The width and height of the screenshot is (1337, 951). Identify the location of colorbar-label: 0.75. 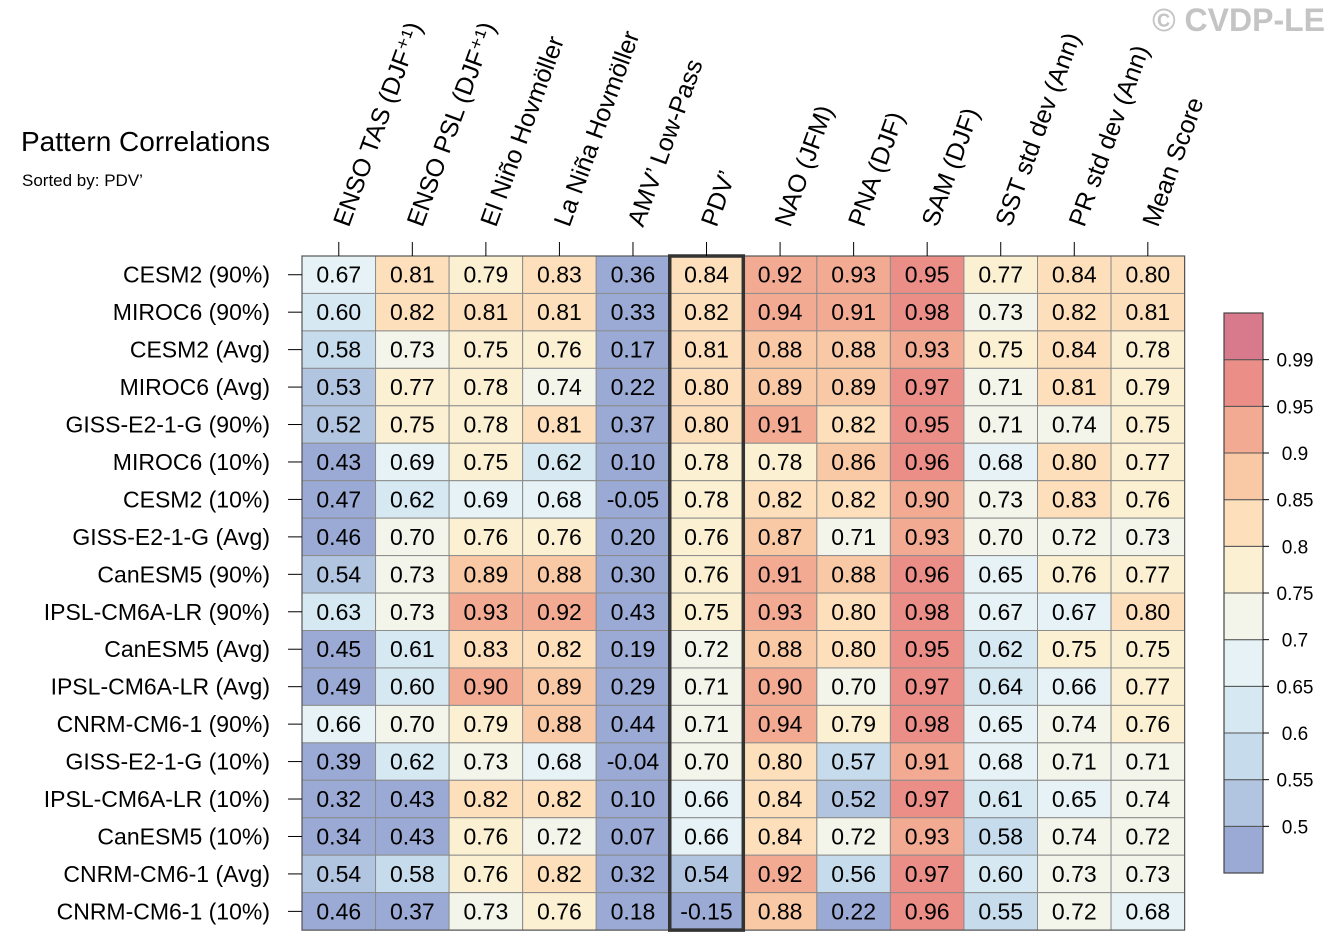
(1295, 594).